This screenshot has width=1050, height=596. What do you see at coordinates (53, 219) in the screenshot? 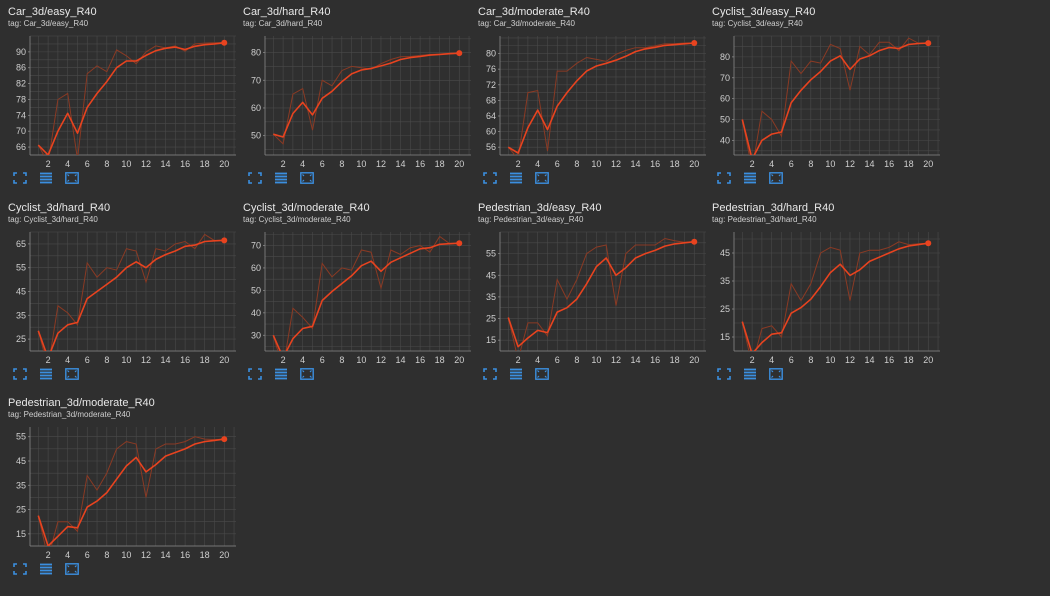
I see `chart-tag: tag: Cyclist_3d/hard_R40` at bounding box center [53, 219].